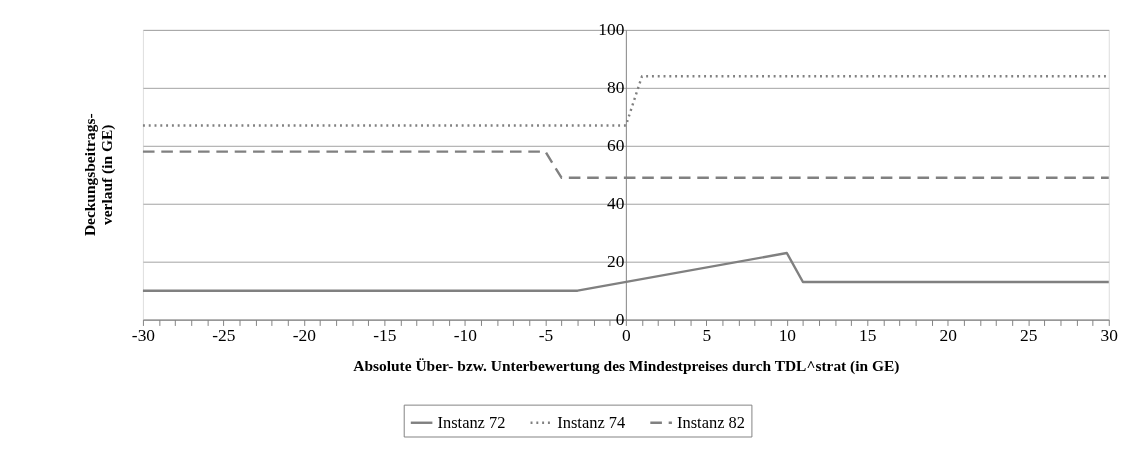 The image size is (1131, 472). What do you see at coordinates (611, 30) in the screenshot?
I see `y-tick-label: 100` at bounding box center [611, 30].